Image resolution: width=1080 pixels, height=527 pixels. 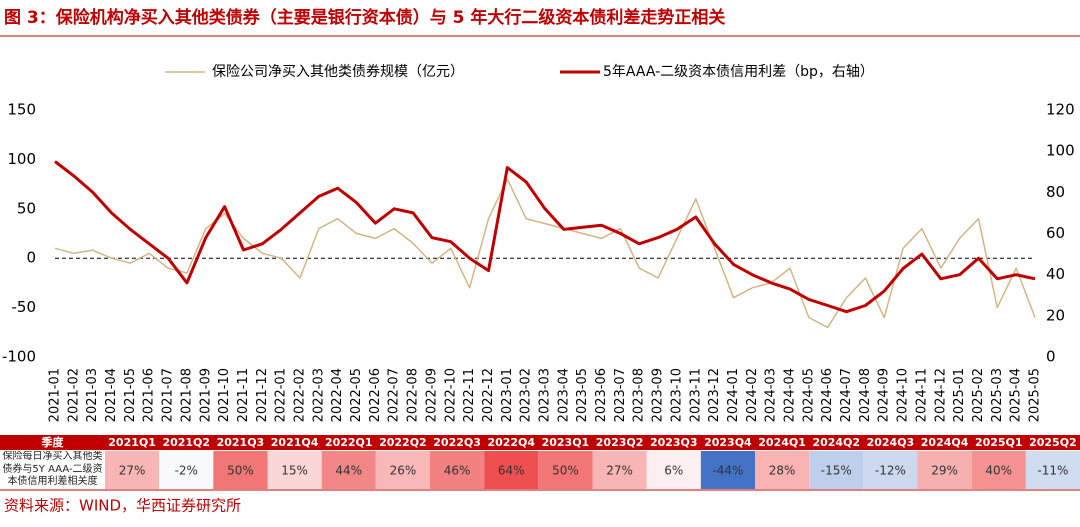 I want to click on x-tick-label: 2023-11, so click(x=695, y=395).